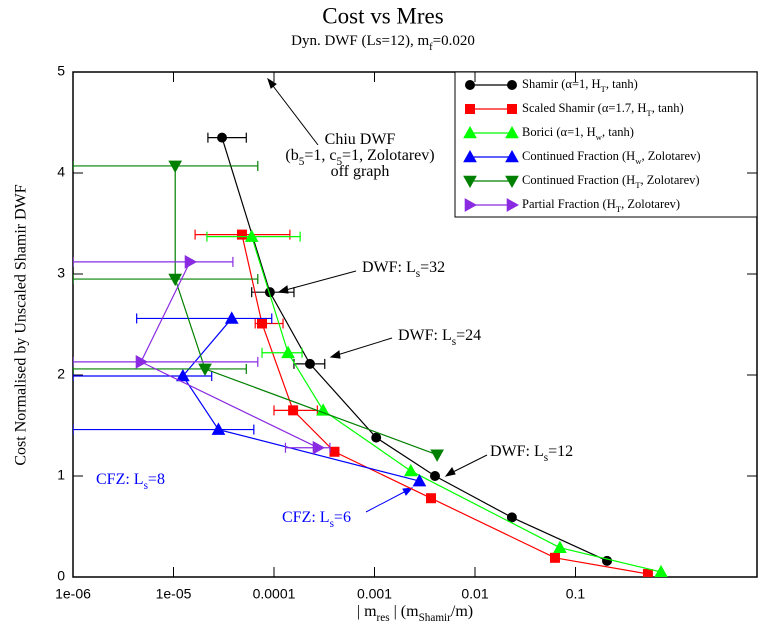  I want to click on text-run: off graph, so click(360, 171).